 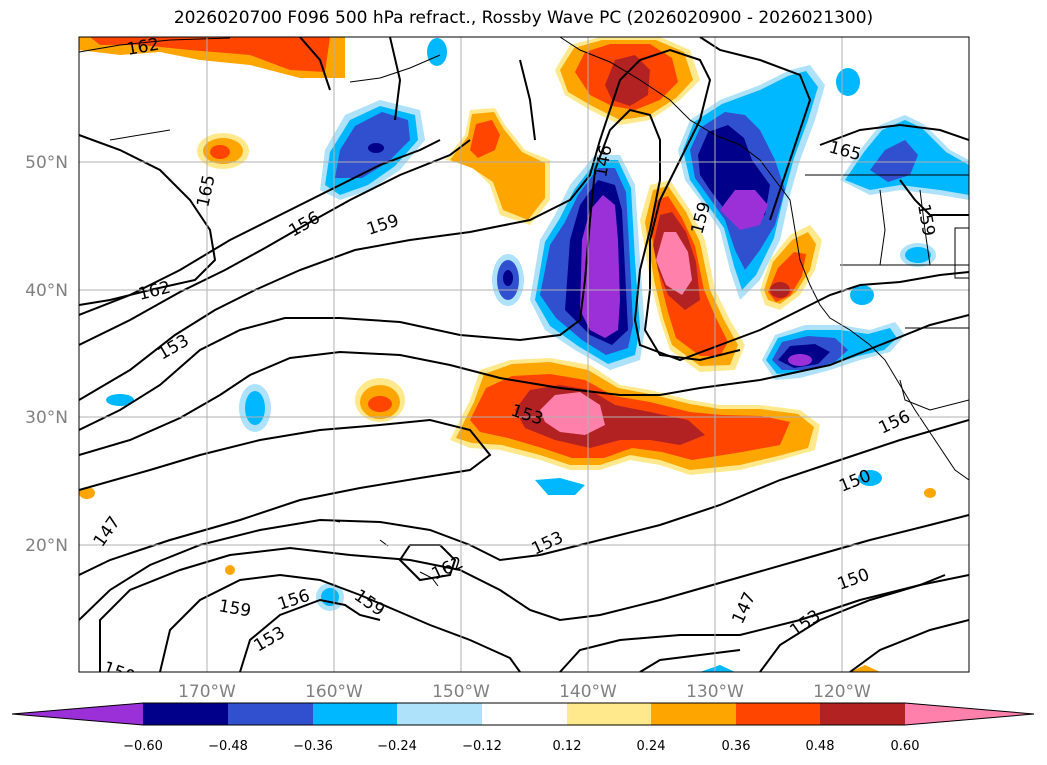 I want to click on lon-label-130w: 130°W, so click(x=715, y=692).